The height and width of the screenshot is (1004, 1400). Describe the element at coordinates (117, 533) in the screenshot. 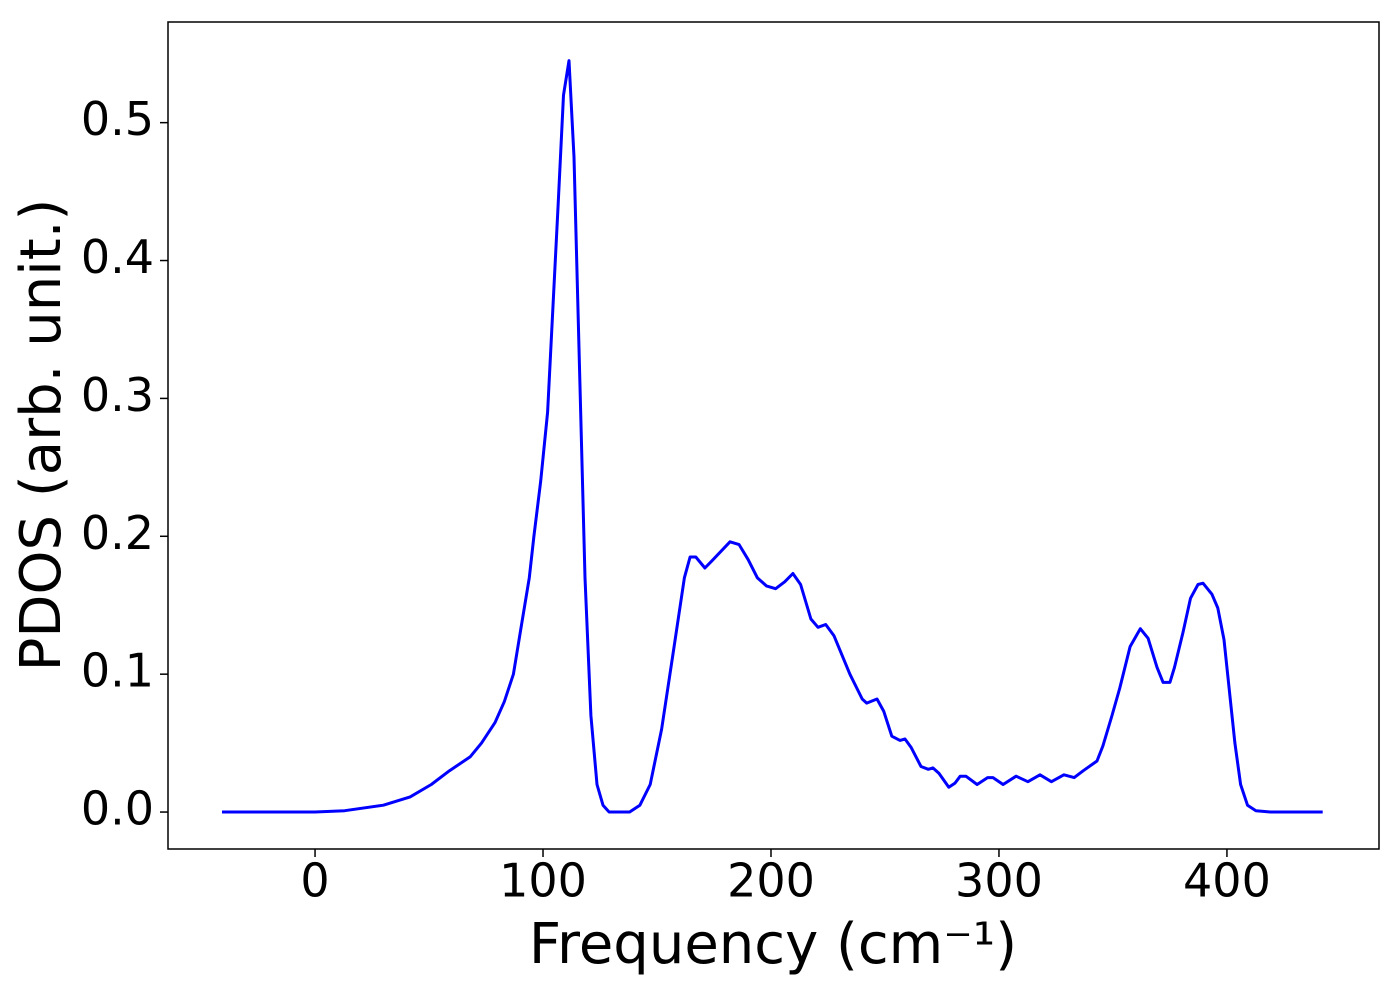

I see `y-tick-label: 0.2` at that location.